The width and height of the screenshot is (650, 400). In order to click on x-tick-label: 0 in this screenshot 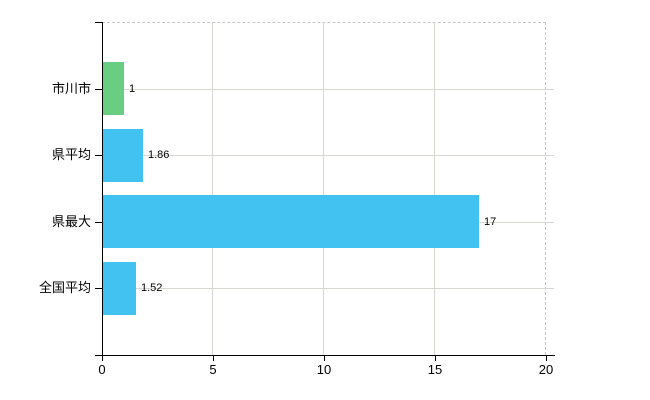, I will do `click(102, 369)`.